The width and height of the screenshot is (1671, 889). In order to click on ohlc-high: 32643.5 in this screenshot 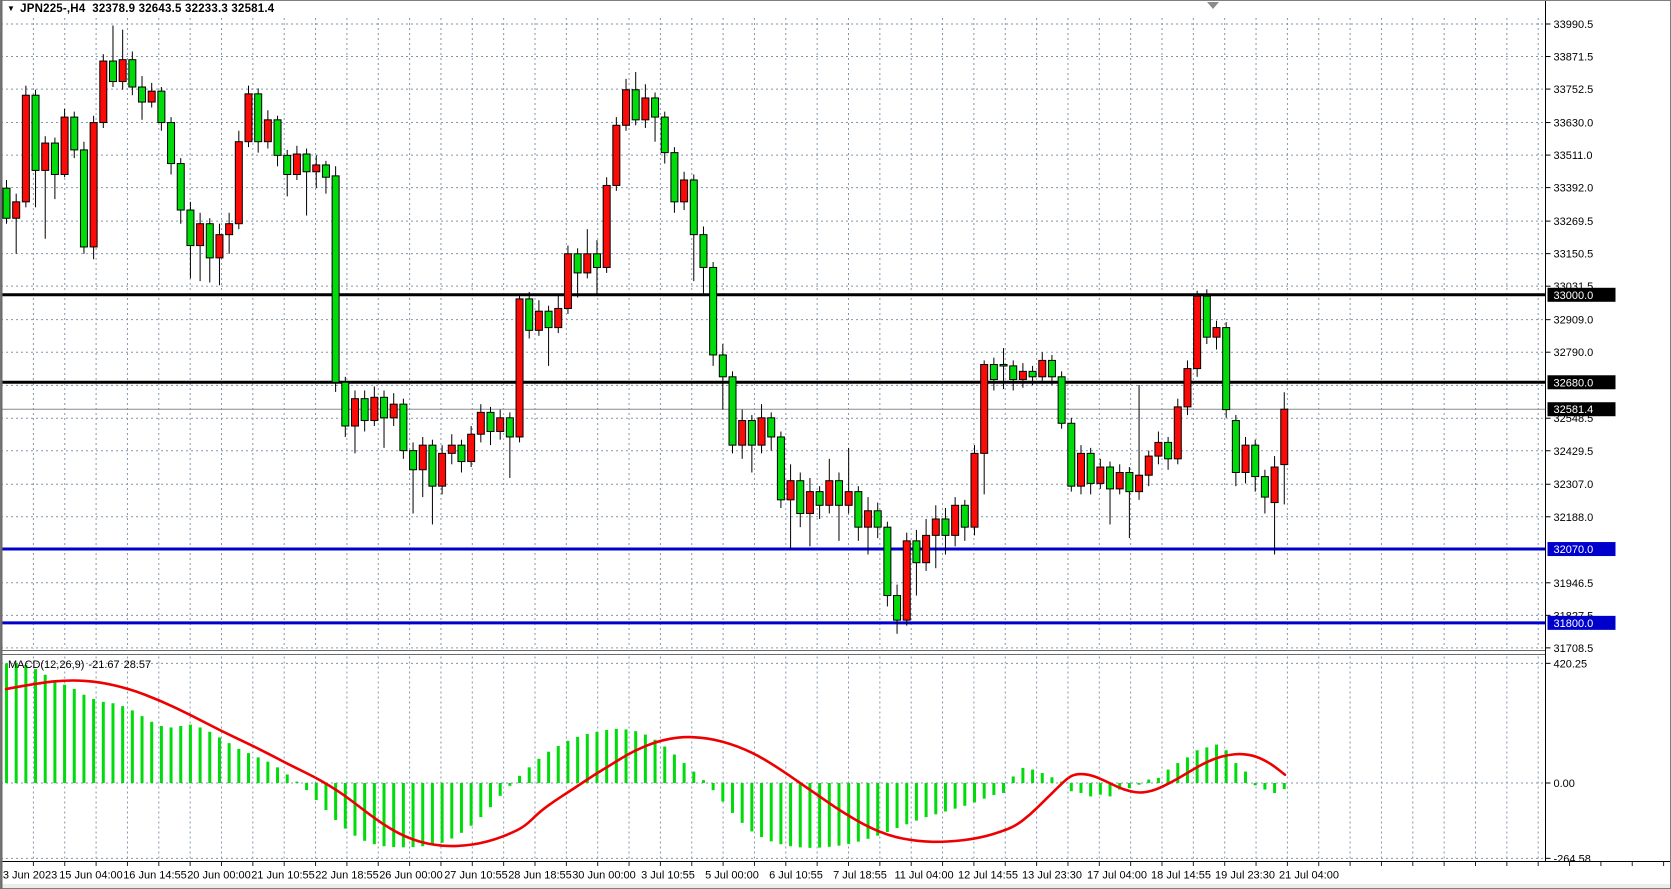, I will do `click(160, 9)`.